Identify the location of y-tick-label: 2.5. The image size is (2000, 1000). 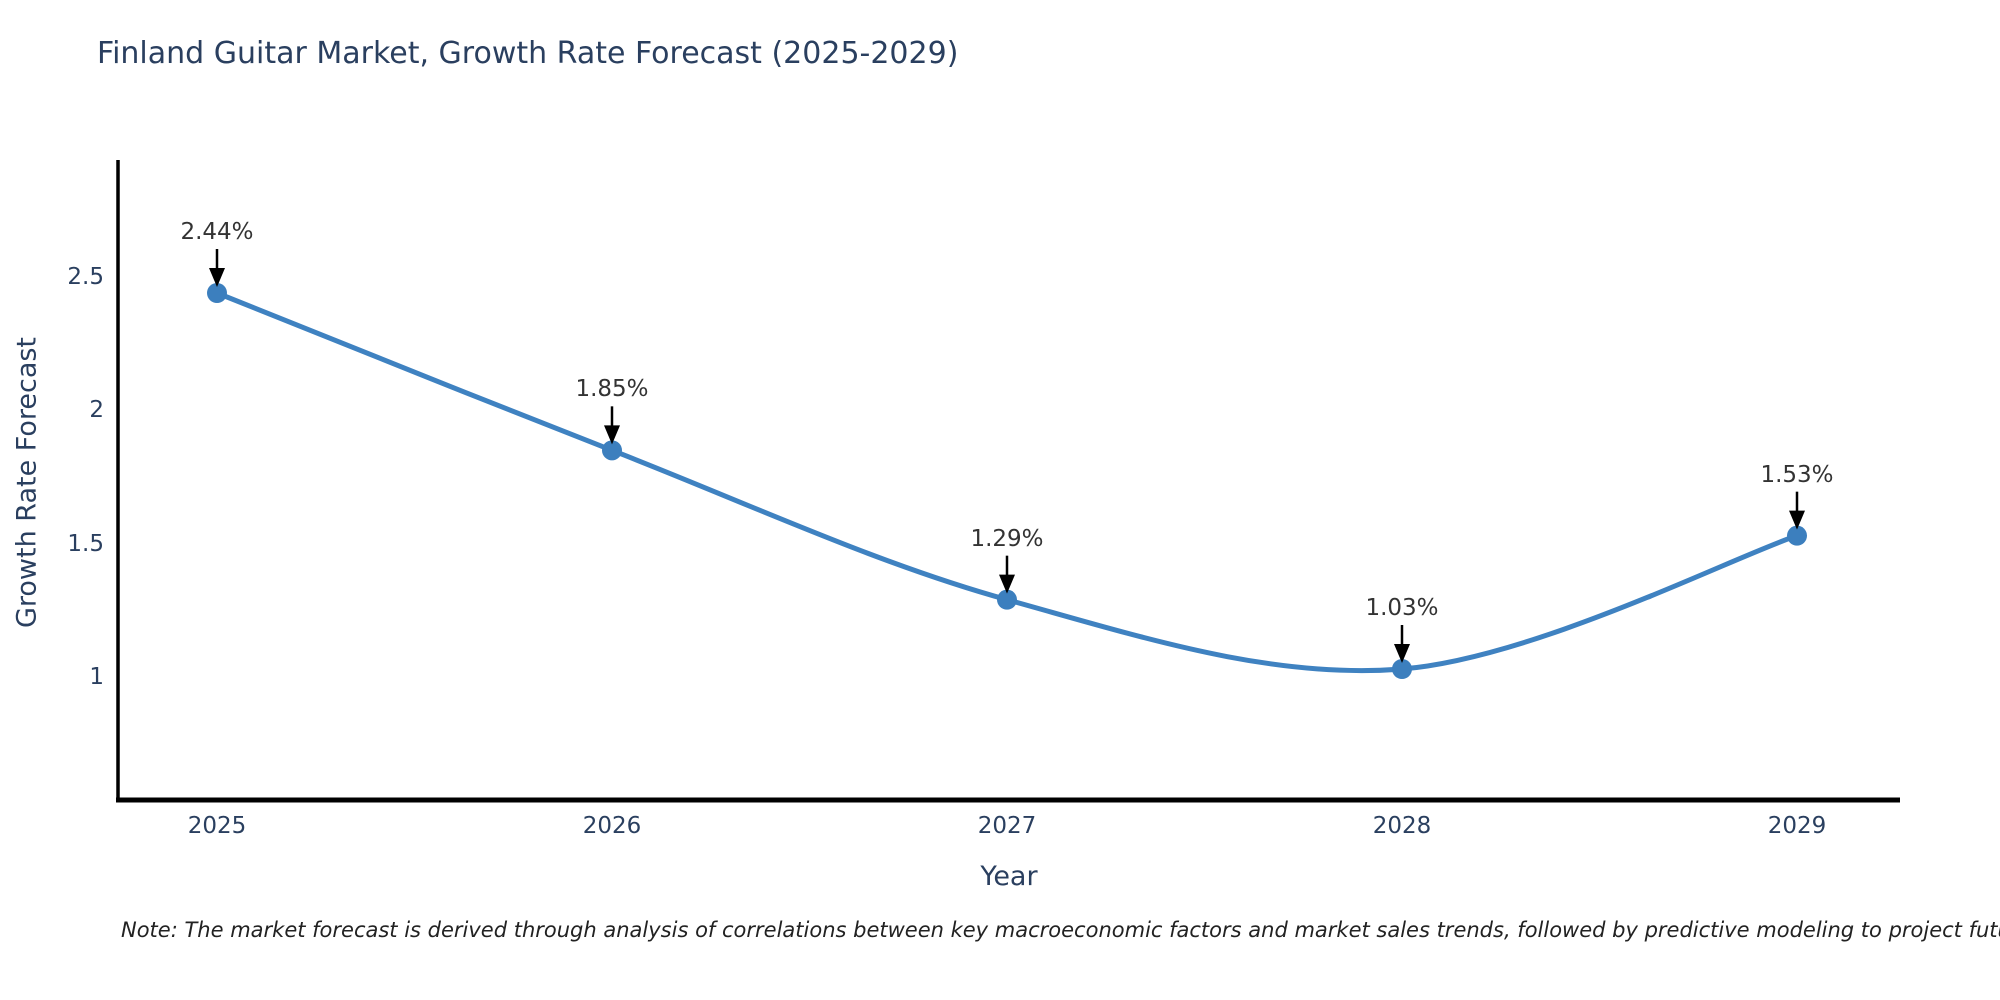
(85, 277).